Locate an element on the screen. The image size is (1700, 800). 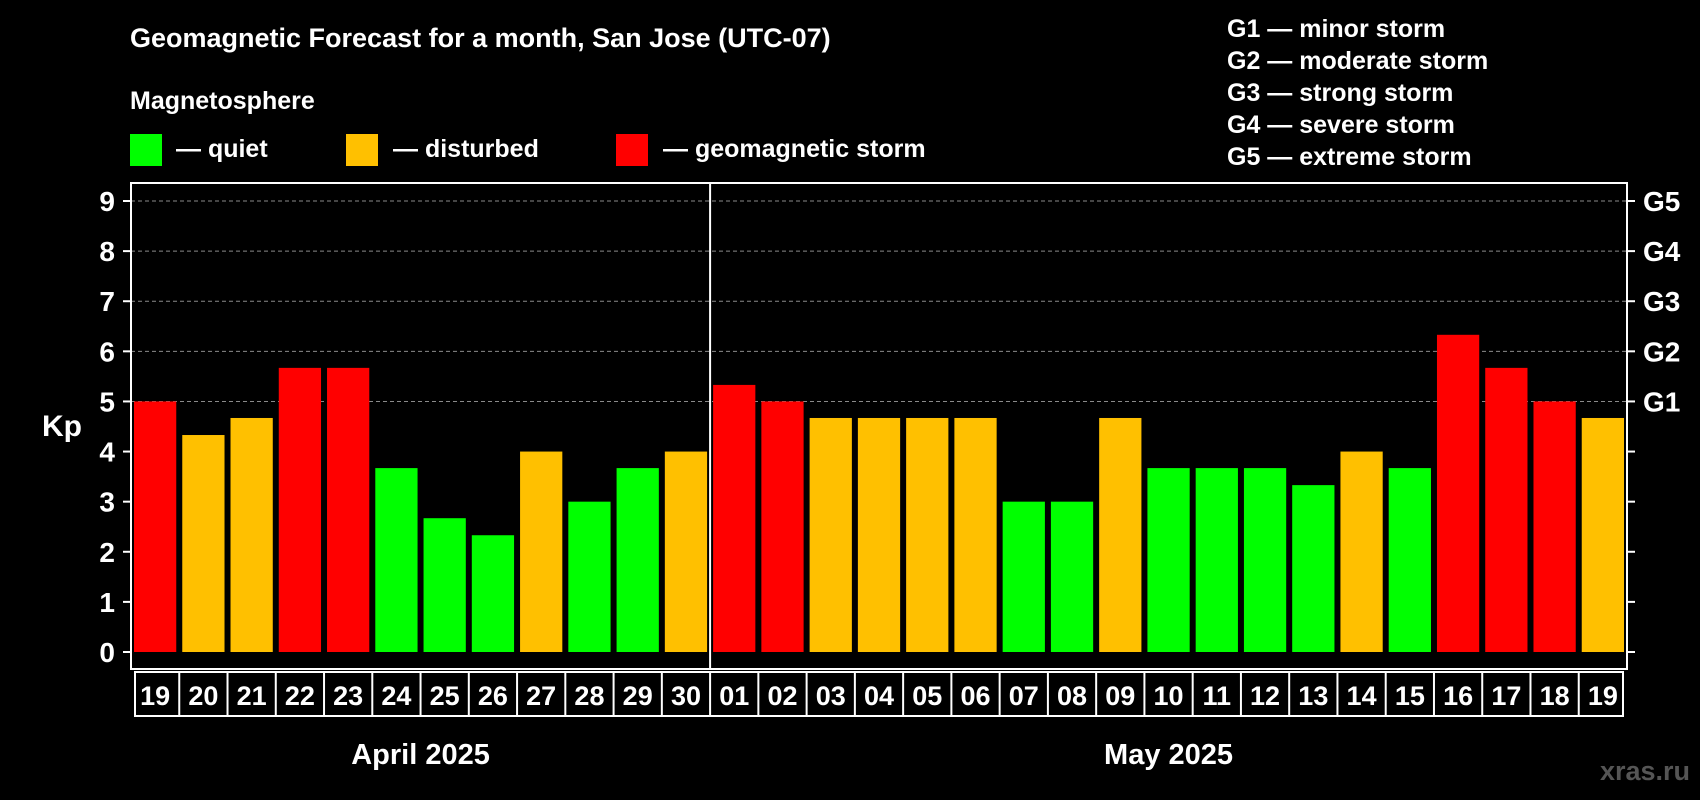
x-tick-label-10: 29 is located at coordinates (638, 696).